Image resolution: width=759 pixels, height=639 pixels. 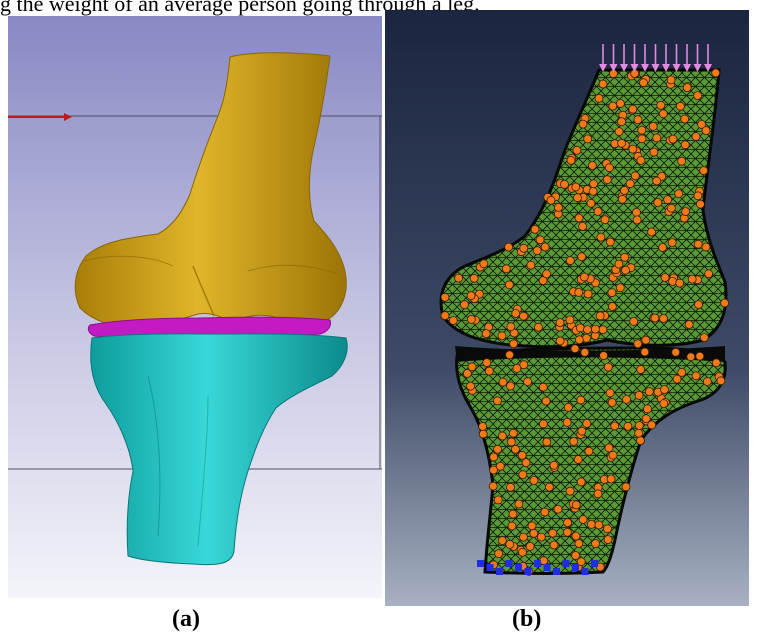 What do you see at coordinates (219, 449) in the screenshot?
I see `tibia-bone` at bounding box center [219, 449].